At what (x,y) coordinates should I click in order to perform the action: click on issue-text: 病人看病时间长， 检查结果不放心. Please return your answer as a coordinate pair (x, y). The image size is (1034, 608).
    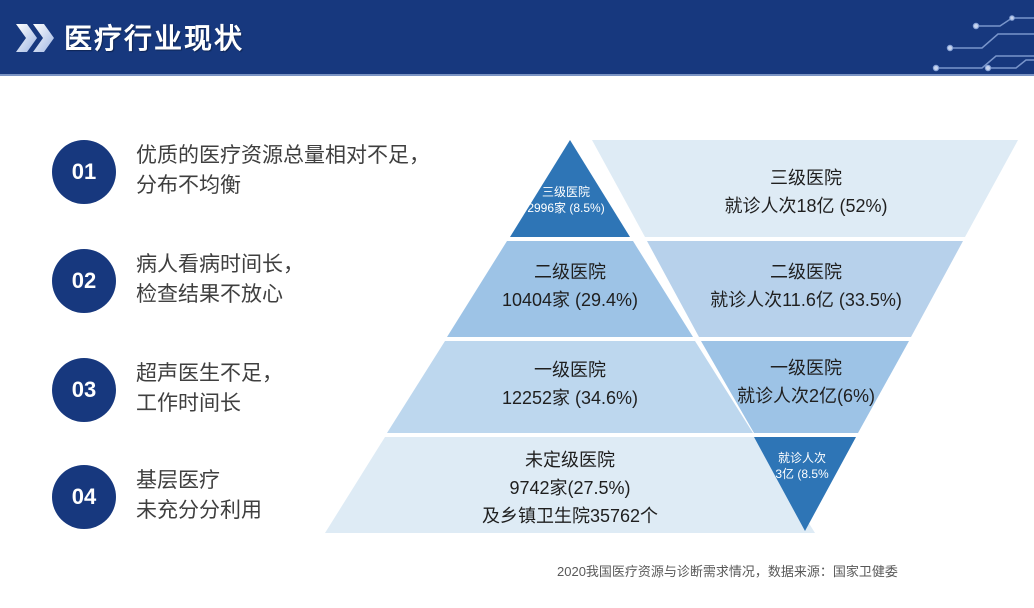
    Looking at the image, I should click on (220, 281).